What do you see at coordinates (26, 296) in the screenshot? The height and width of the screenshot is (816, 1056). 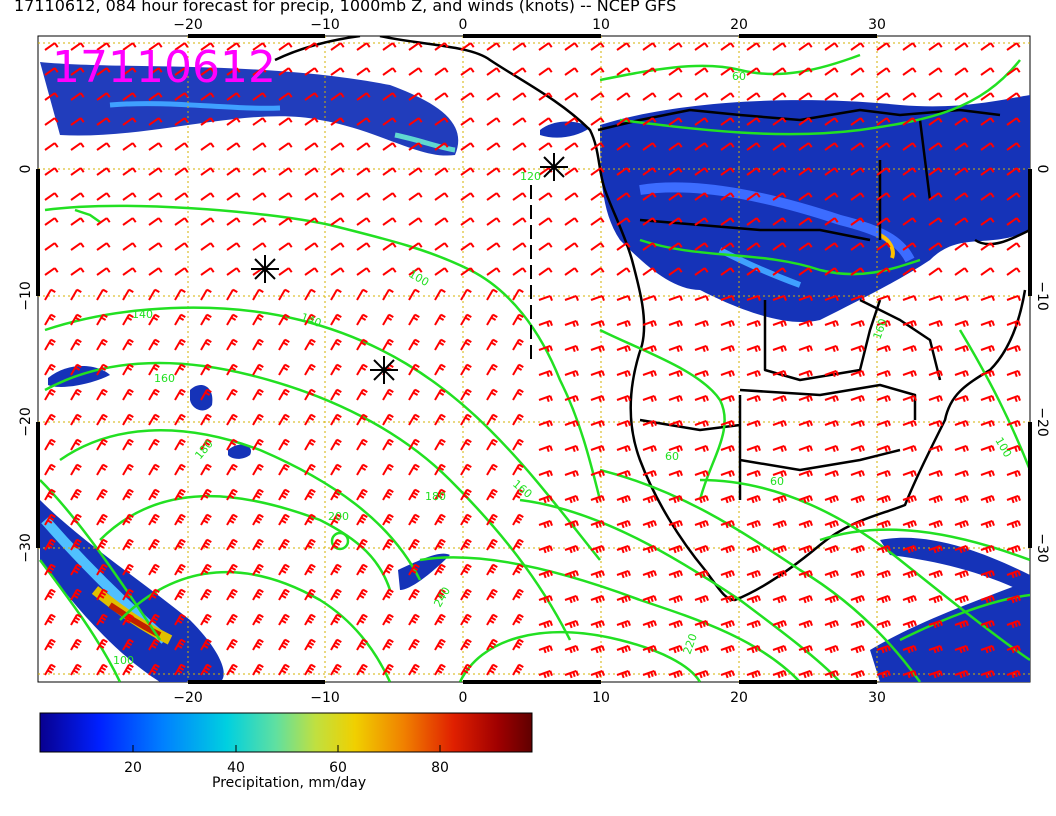 I see `lat-tick: −10` at bounding box center [26, 296].